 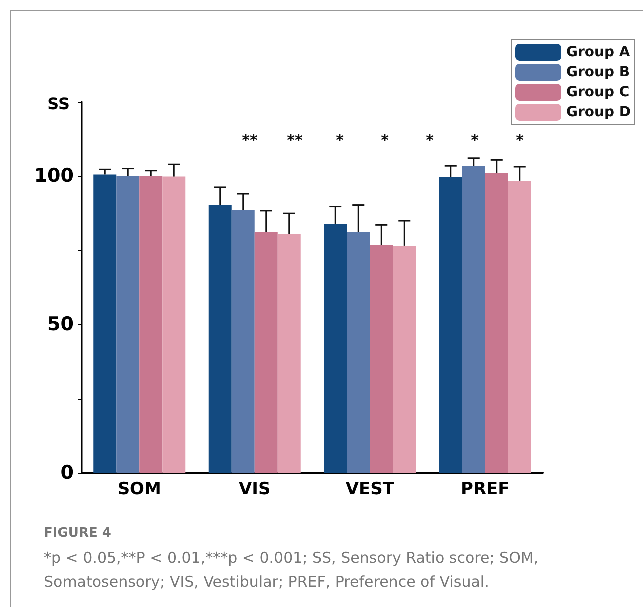 What do you see at coordinates (140, 490) in the screenshot?
I see `x-tick-label: SOM` at bounding box center [140, 490].